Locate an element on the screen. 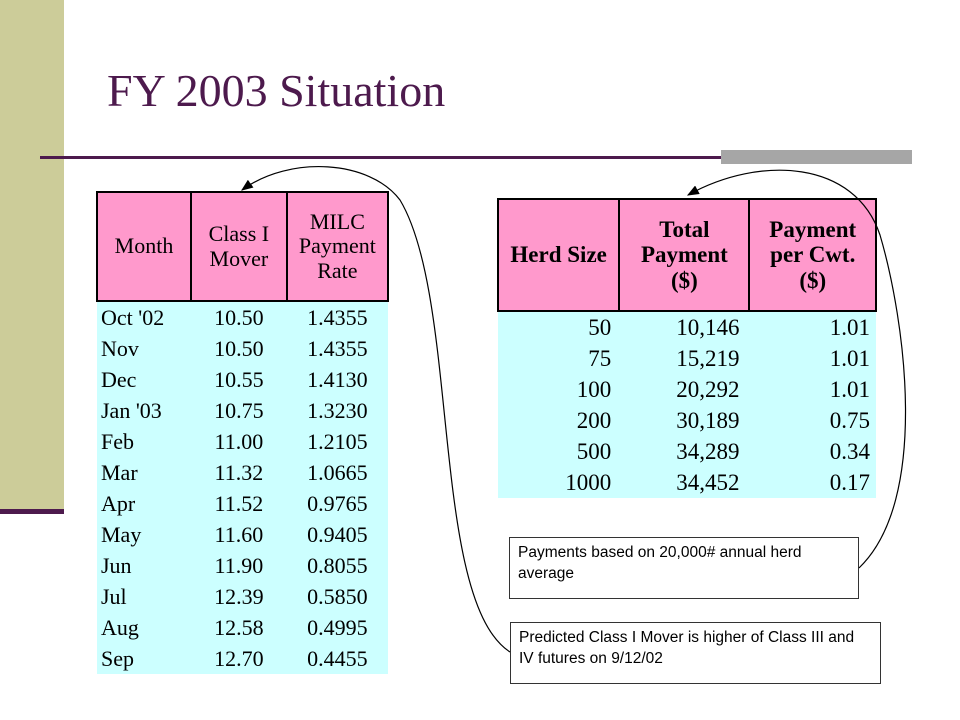  class-i-mover-cell: 11.52 is located at coordinates (238, 503).